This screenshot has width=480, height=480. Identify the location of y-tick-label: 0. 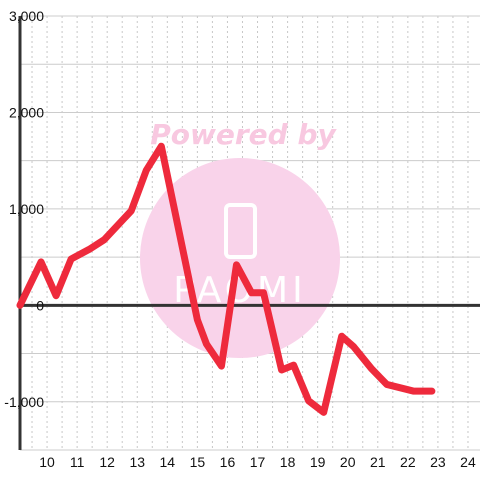
(40, 305).